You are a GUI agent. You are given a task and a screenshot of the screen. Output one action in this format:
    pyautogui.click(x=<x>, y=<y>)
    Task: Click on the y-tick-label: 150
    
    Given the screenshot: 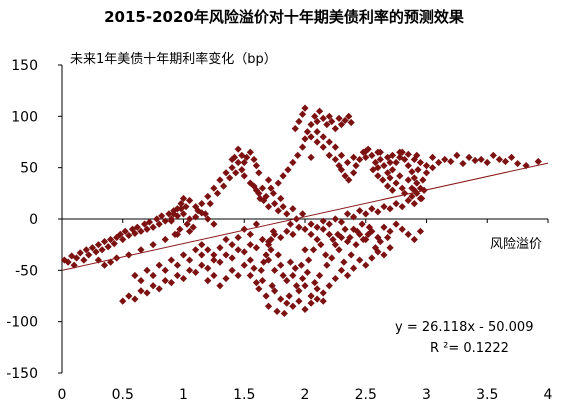 What is the action you would take?
    pyautogui.click(x=24, y=66)
    